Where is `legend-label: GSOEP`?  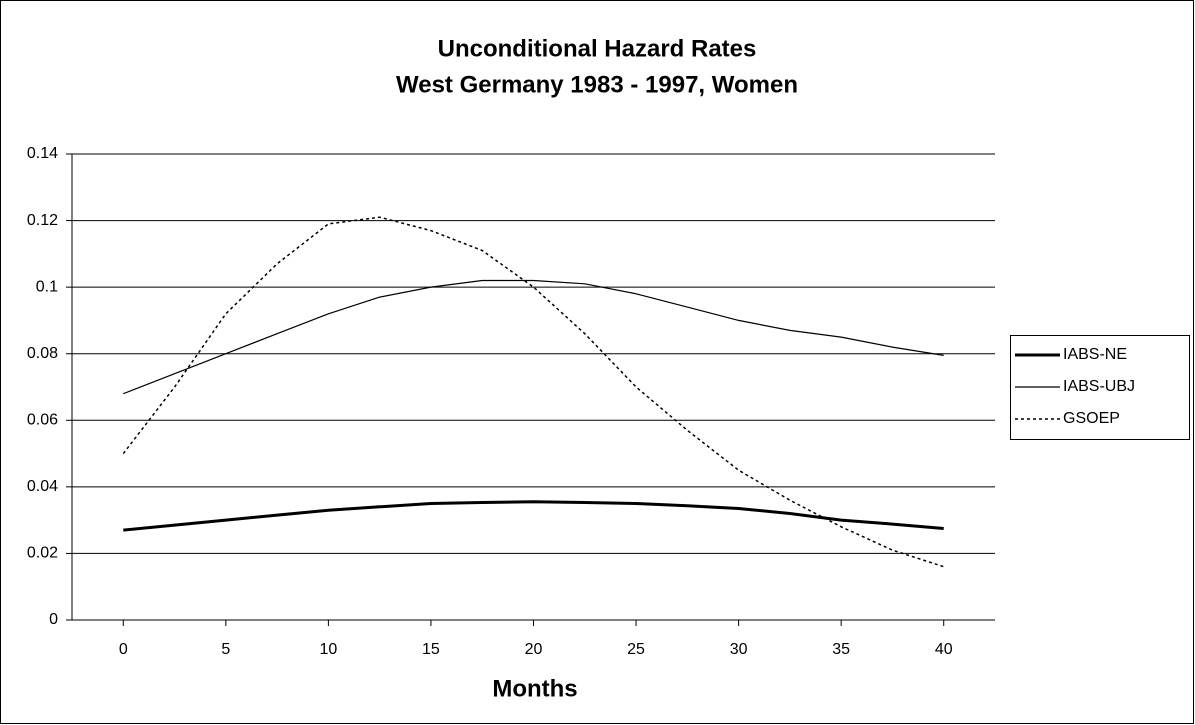
legend-label: GSOEP is located at coordinates (1091, 418).